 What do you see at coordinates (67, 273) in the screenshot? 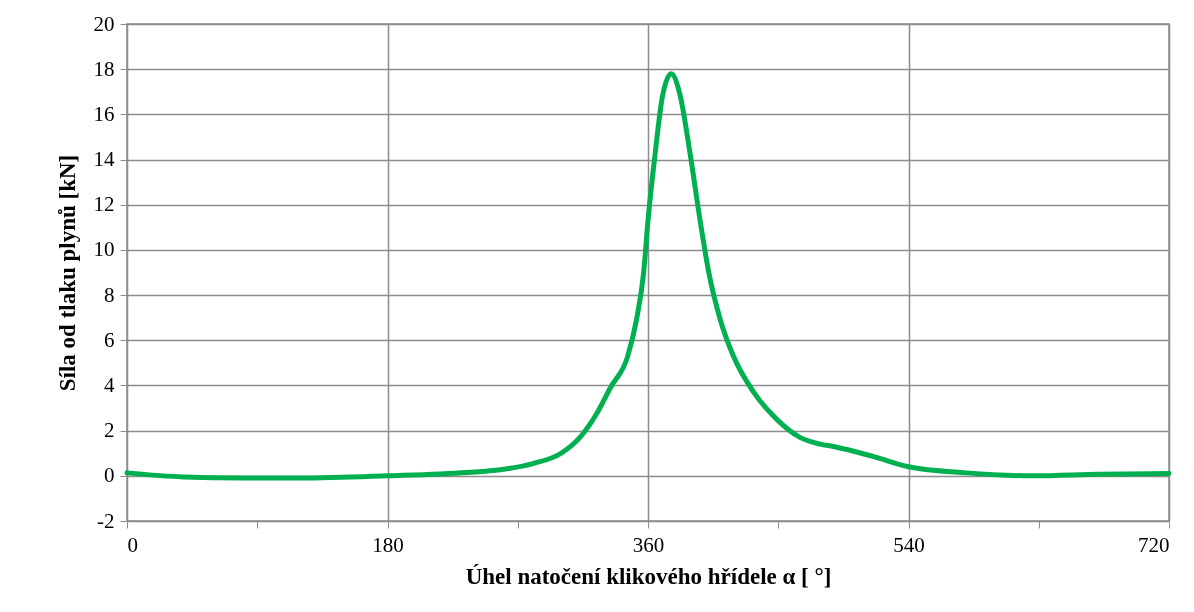
I see `y-axis-title: Síla od tlaku plynů [kN]` at bounding box center [67, 273].